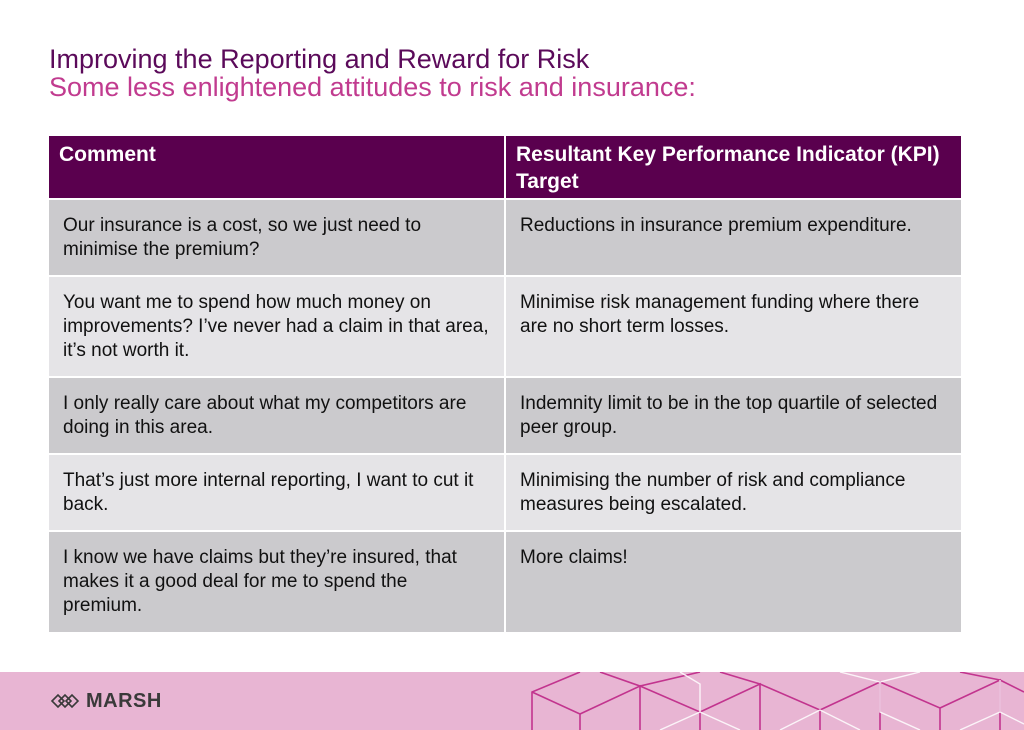  I want to click on footer-band, so click(512, 701).